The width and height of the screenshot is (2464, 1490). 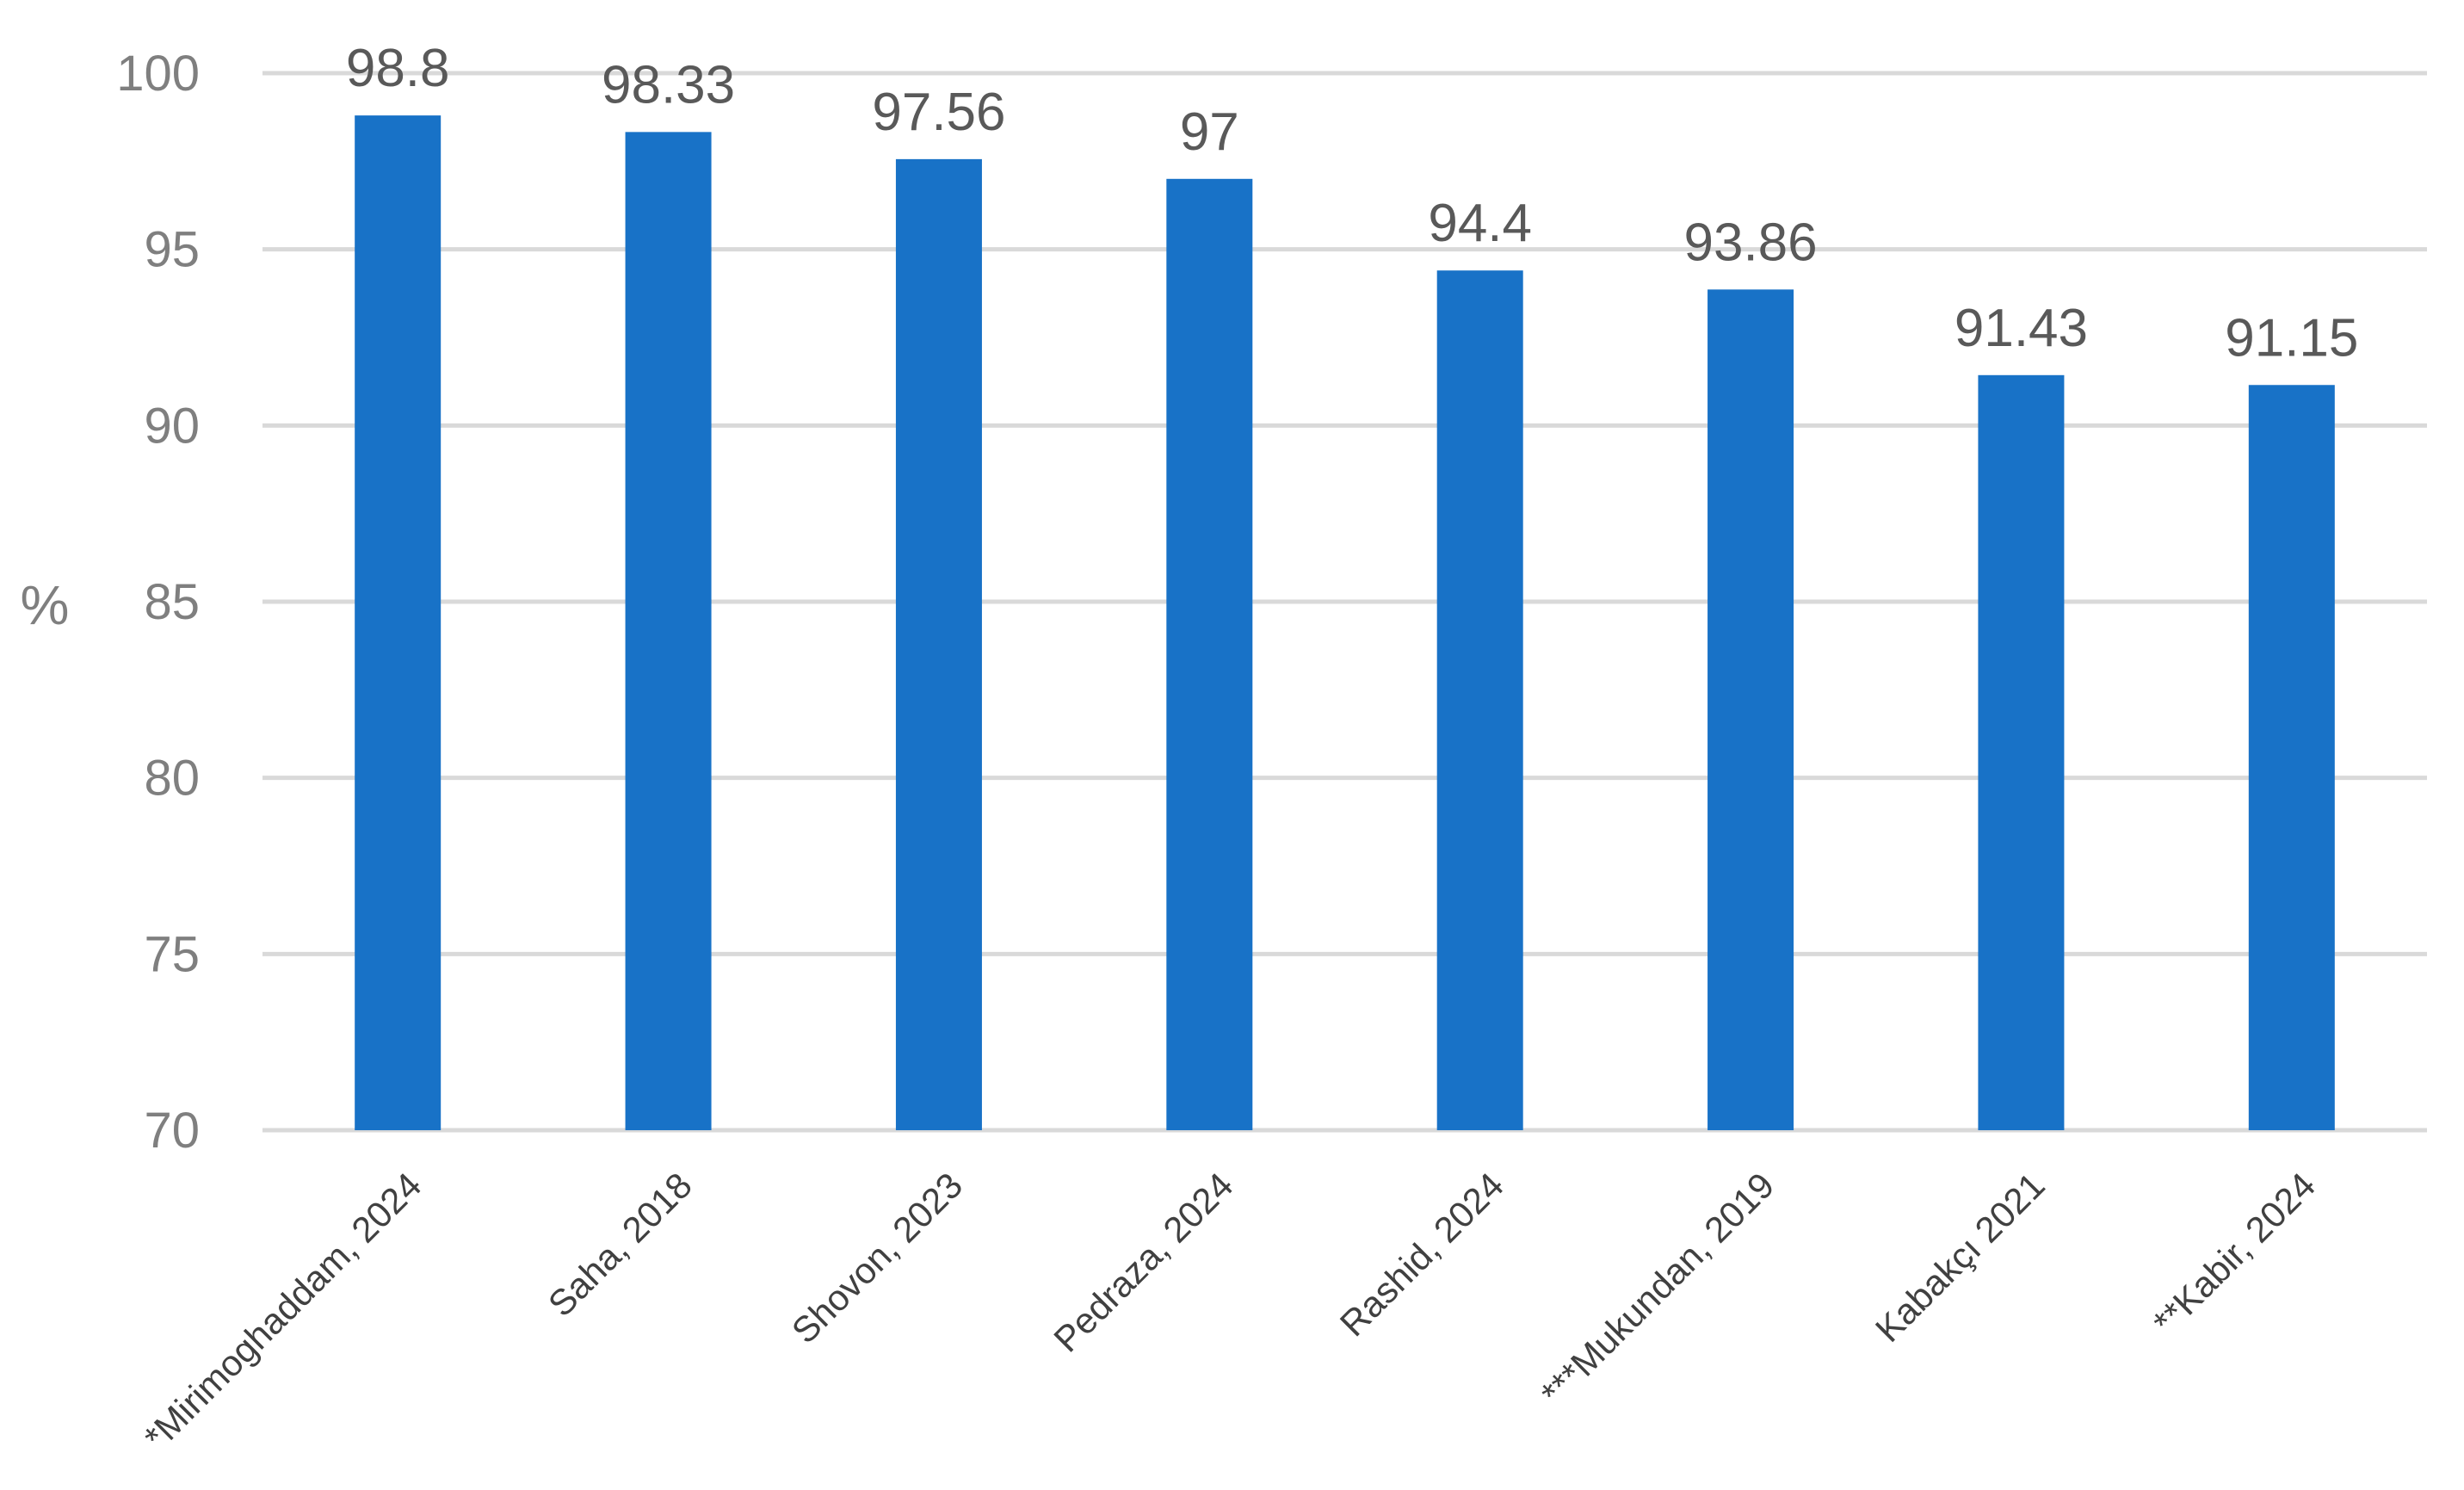 I want to click on x-tick-label: Pedraza, 2024, so click(x=1143, y=1262).